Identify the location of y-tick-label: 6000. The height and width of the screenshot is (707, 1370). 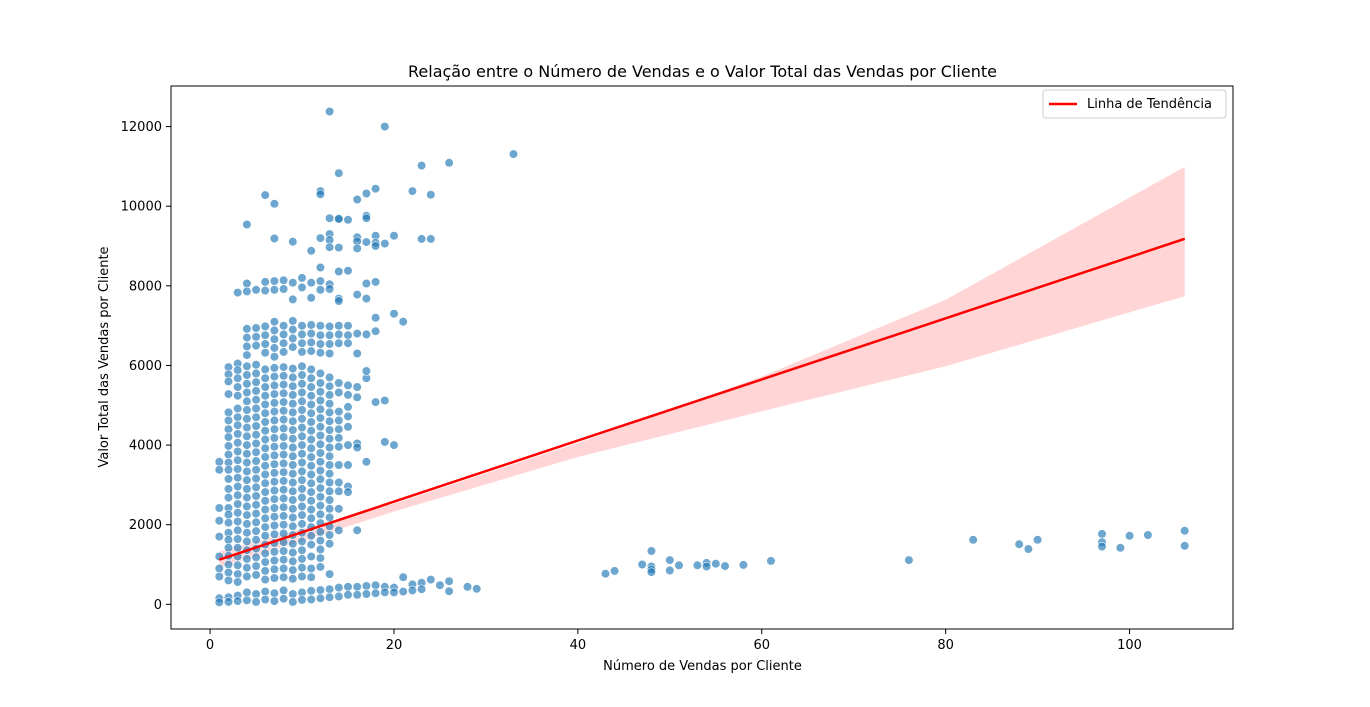
(145, 366).